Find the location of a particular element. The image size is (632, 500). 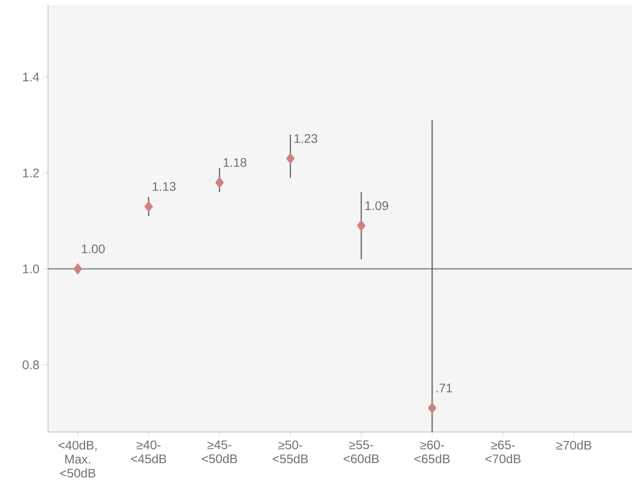

x-tick-label: <40dB, Max. <50dB is located at coordinates (77, 459).